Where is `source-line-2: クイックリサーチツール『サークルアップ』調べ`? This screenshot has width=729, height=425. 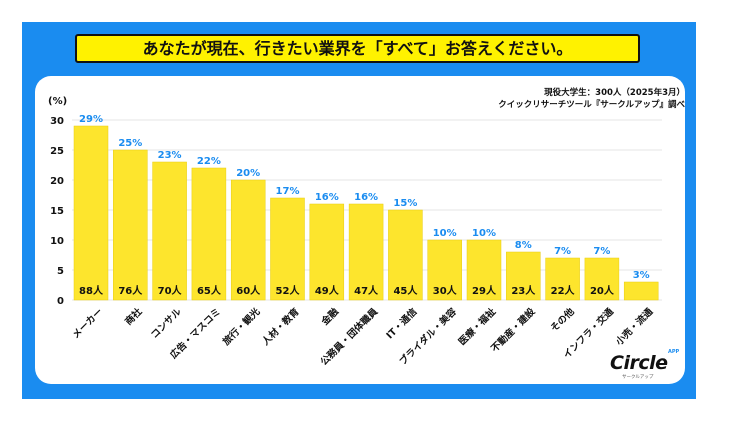
source-line-2: クイックリサーチツール『サークルアップ』調べ is located at coordinates (591, 105).